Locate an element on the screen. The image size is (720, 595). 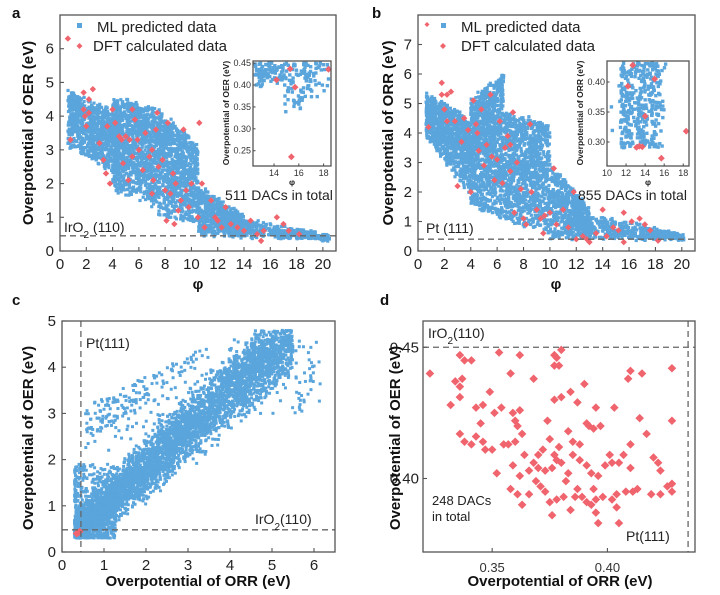
inset-dft-series-a is located at coordinates (302, 113).